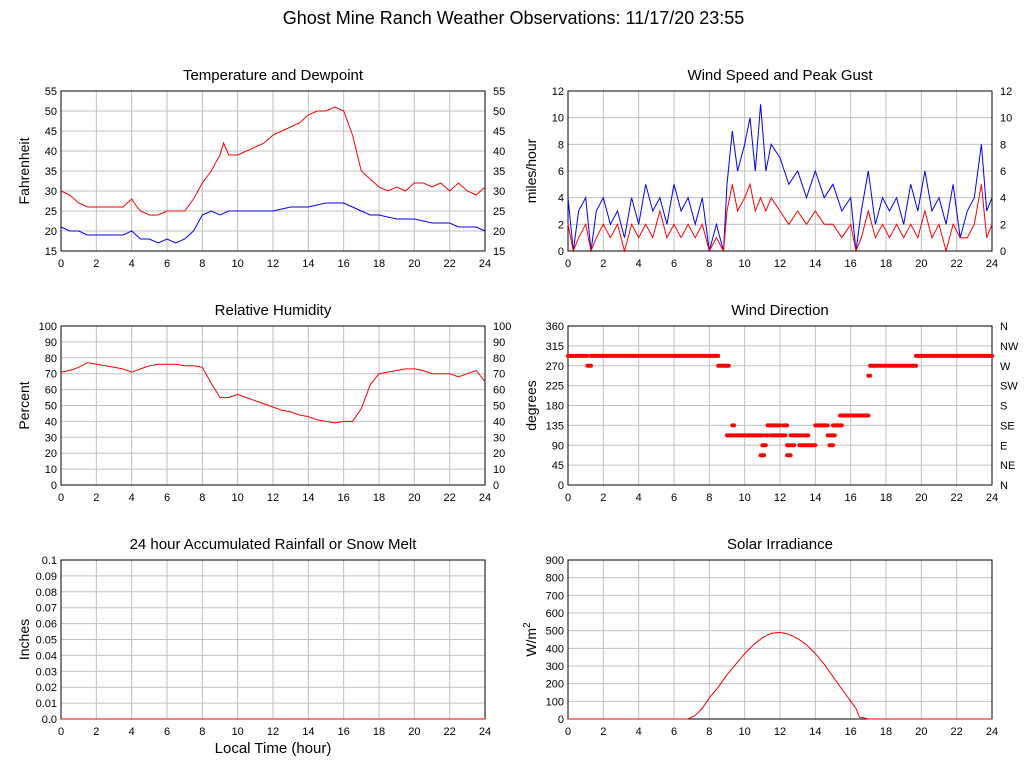  I want to click on right-y-tick-label: 55, so click(499, 92).